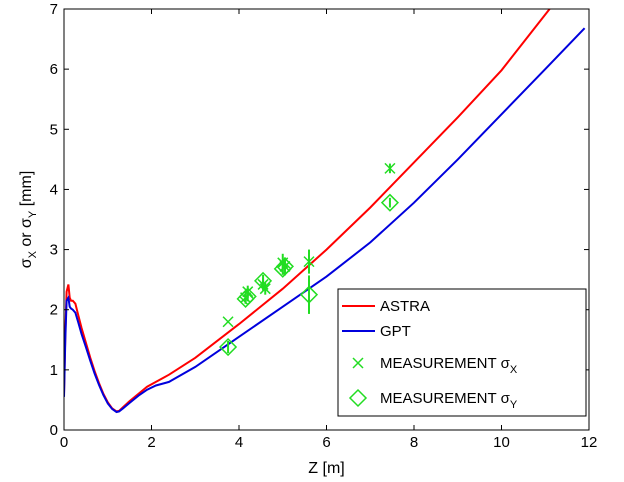 The height and width of the screenshot is (482, 624). What do you see at coordinates (514, 370) in the screenshot?
I see `legend-label-sub: X` at bounding box center [514, 370].